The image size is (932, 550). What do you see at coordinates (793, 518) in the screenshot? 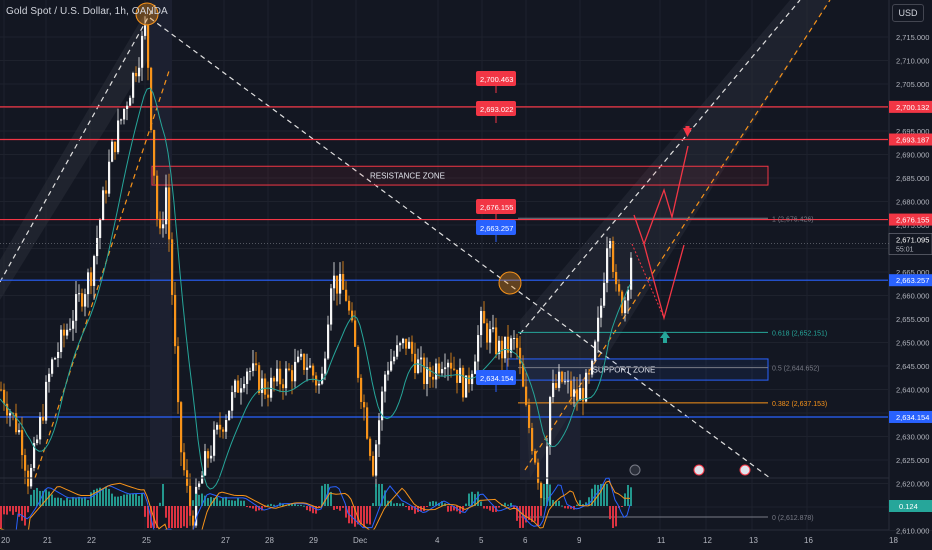
I see `fib-label: 0 (2,612.878)` at bounding box center [793, 518].